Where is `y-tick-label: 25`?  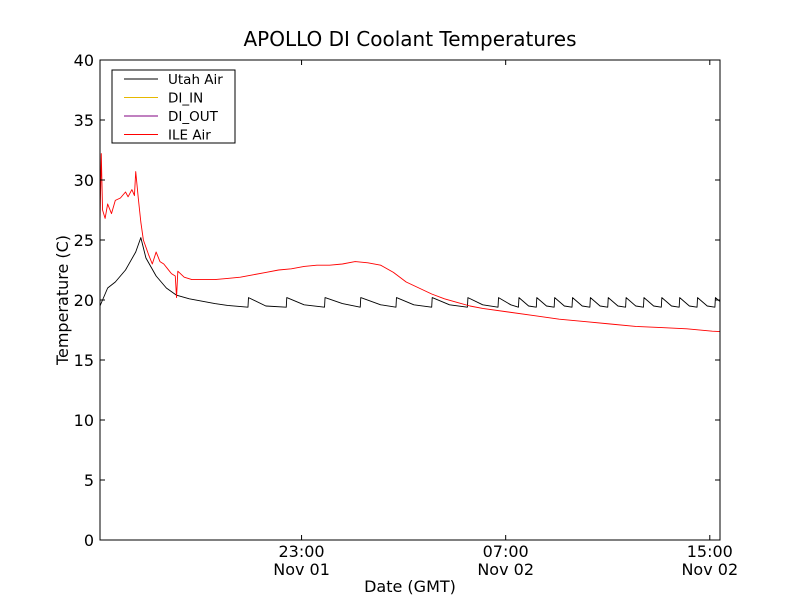 y-tick-label: 25 is located at coordinates (84, 240).